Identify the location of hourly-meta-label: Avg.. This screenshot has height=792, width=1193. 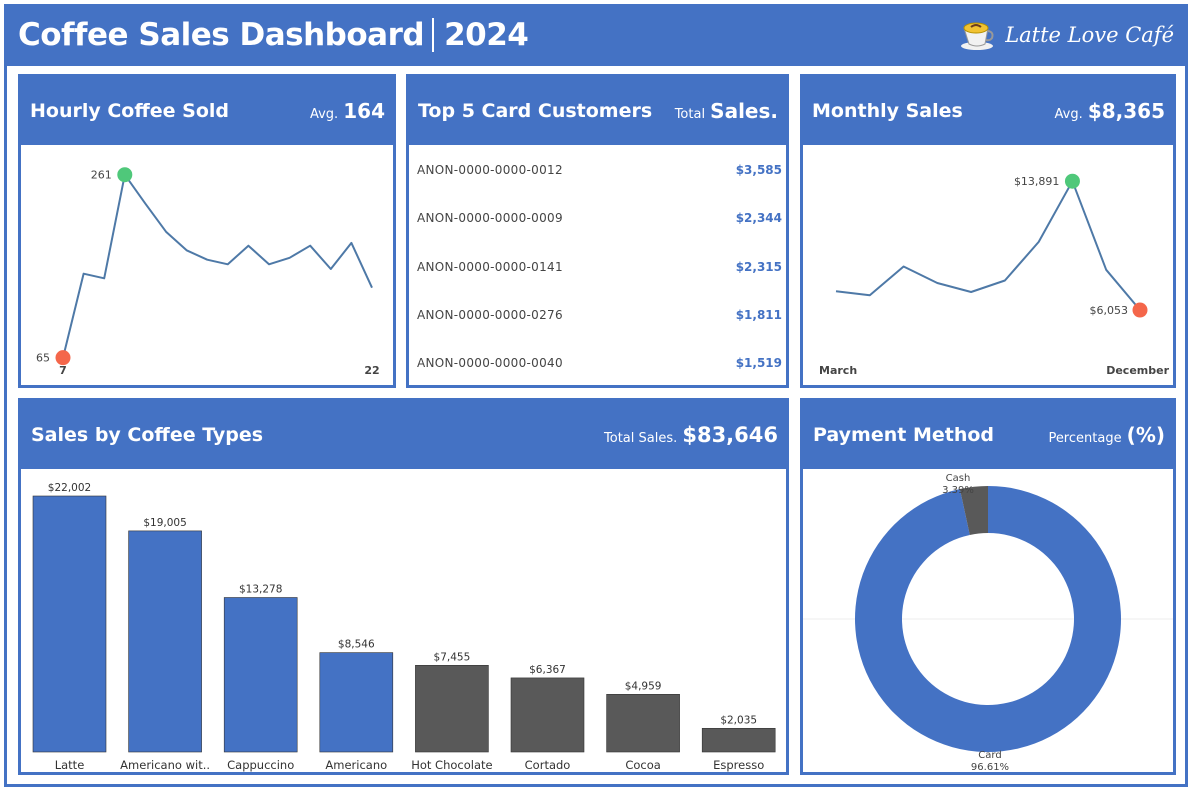
(324, 114).